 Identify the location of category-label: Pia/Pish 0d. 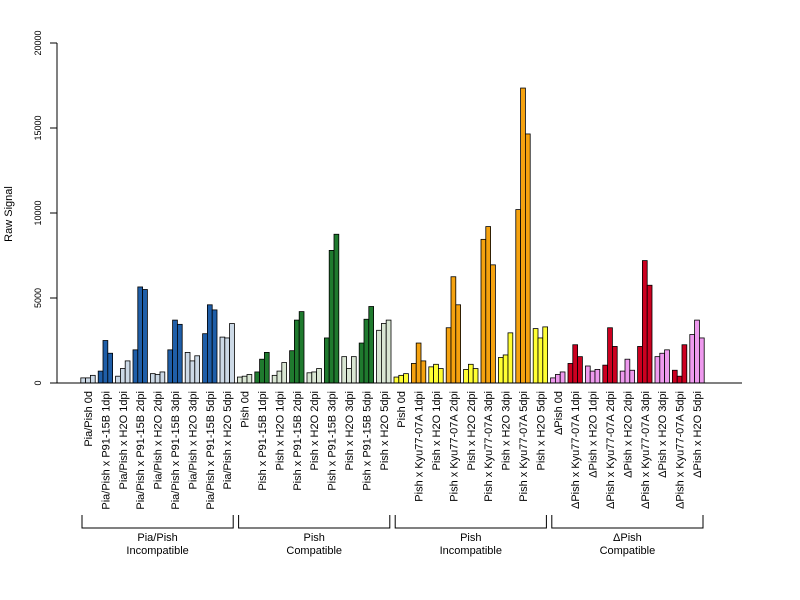
(89, 419).